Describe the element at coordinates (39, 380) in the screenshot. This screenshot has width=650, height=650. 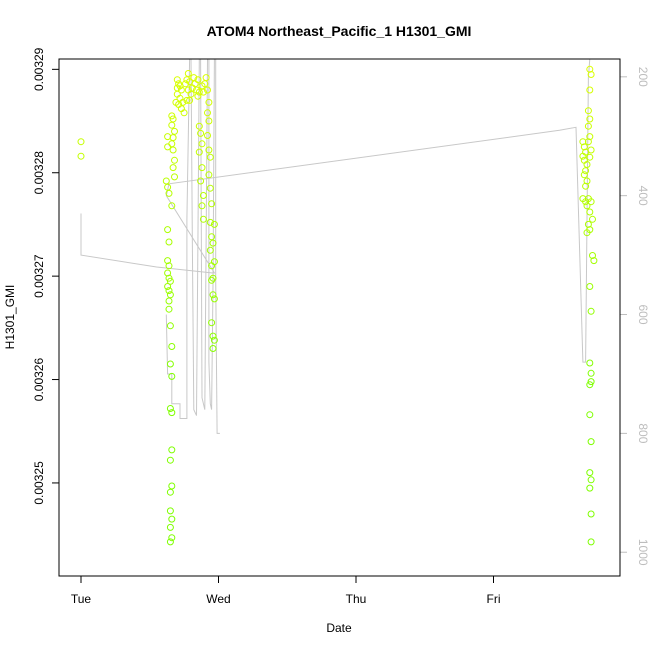
I see `y-tick-label: 0.00326` at that location.